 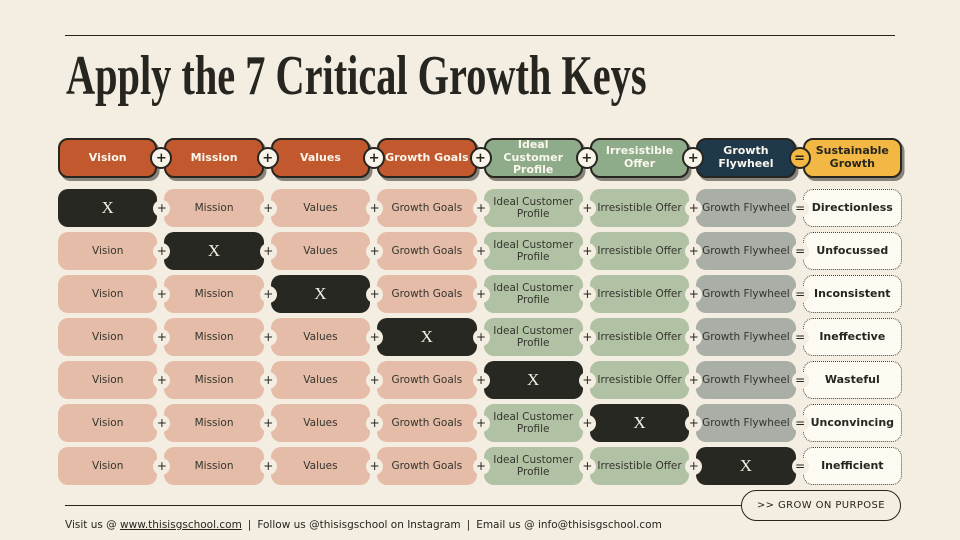 I want to click on result-cell-4: Ineffective, so click(x=852, y=337).